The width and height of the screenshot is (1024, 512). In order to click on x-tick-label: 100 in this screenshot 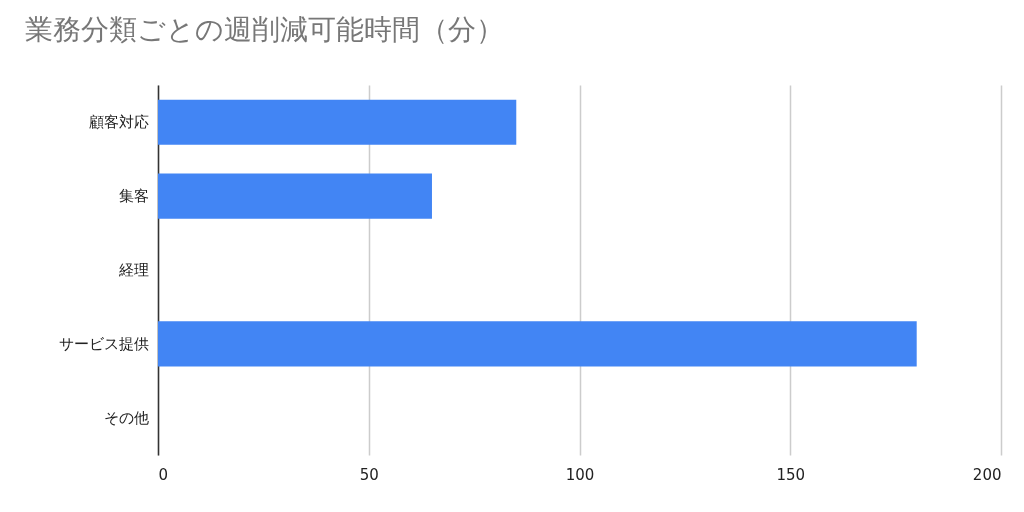, I will do `click(580, 474)`.